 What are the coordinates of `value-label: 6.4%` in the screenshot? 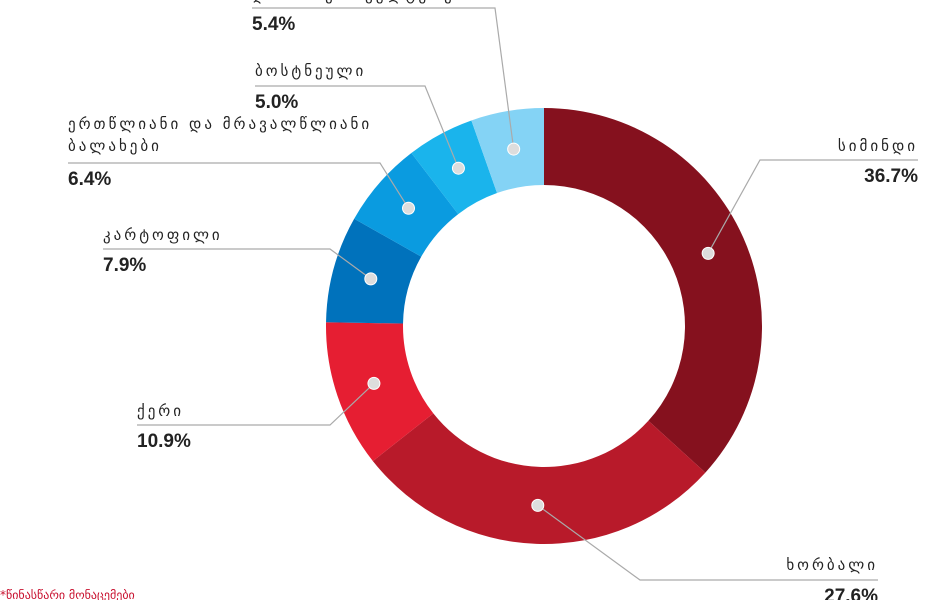 It's located at (90, 179).